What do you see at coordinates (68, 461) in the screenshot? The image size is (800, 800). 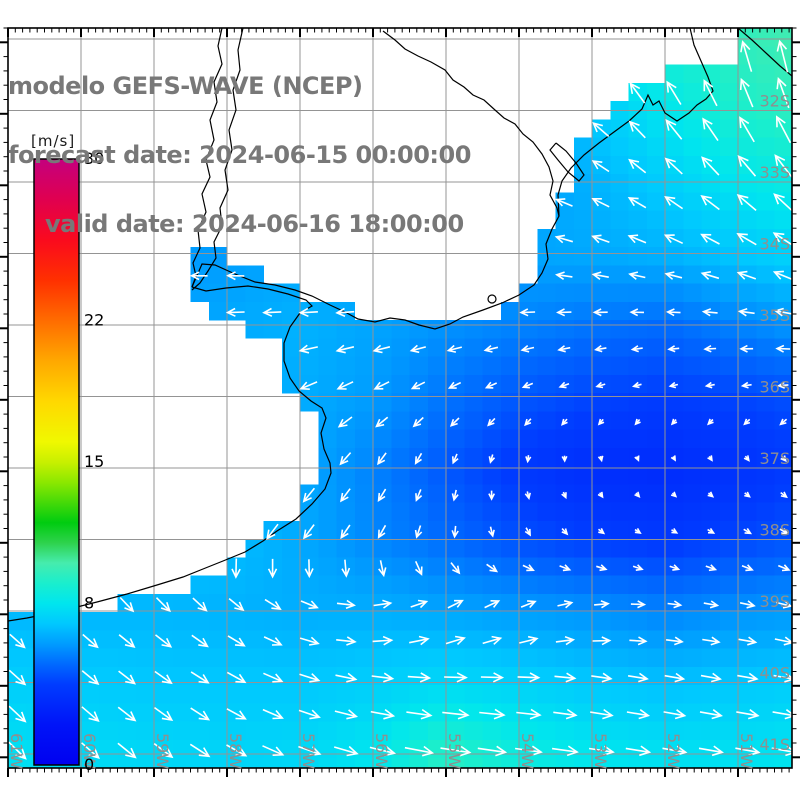 I see `colorbar: 30 22 15 8 0` at bounding box center [68, 461].